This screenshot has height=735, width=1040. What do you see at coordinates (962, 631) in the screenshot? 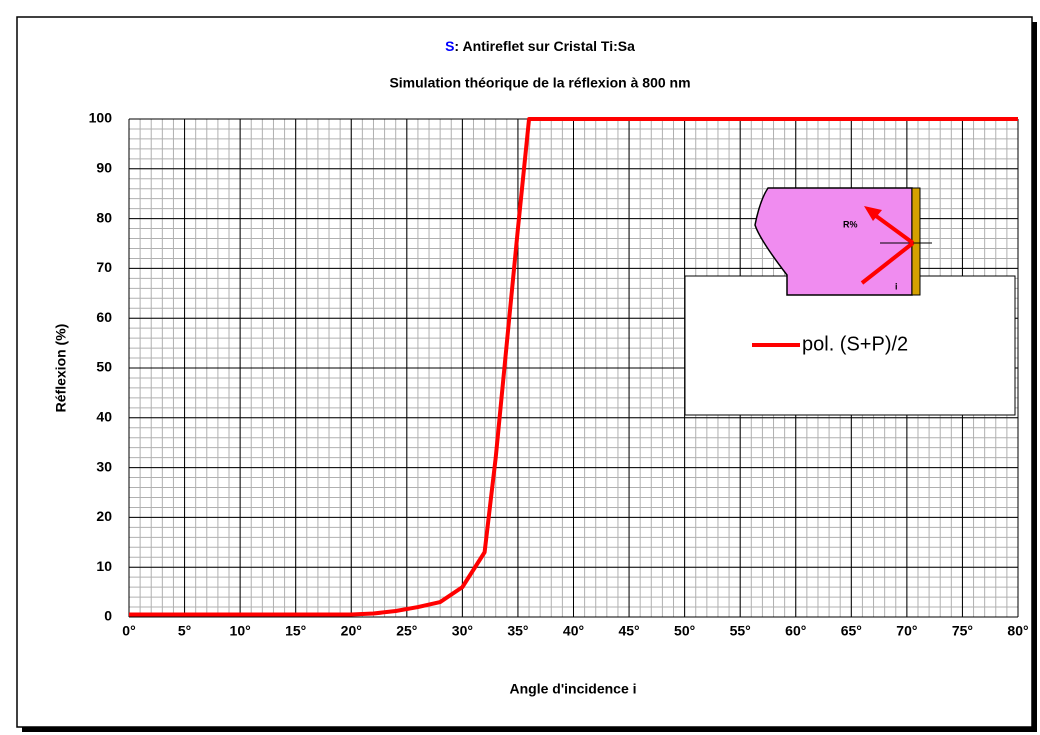
I see `x-tick-label: 75°` at bounding box center [962, 631].